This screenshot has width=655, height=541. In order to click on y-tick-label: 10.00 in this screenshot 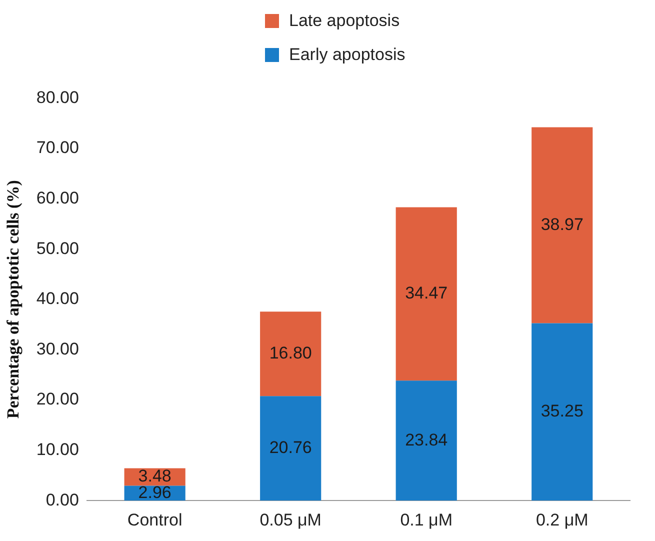, I will do `click(57, 449)`.